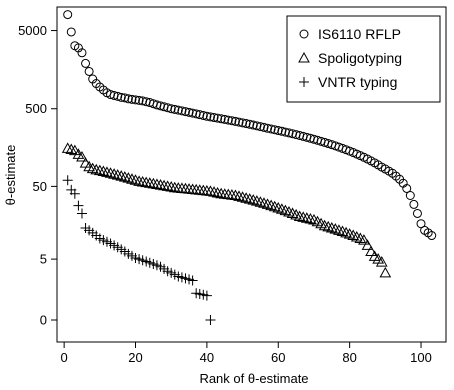 The width and height of the screenshot is (454, 390). What do you see at coordinates (10, 175) in the screenshot?
I see `y-axis-title: θ-estimate` at bounding box center [10, 175].